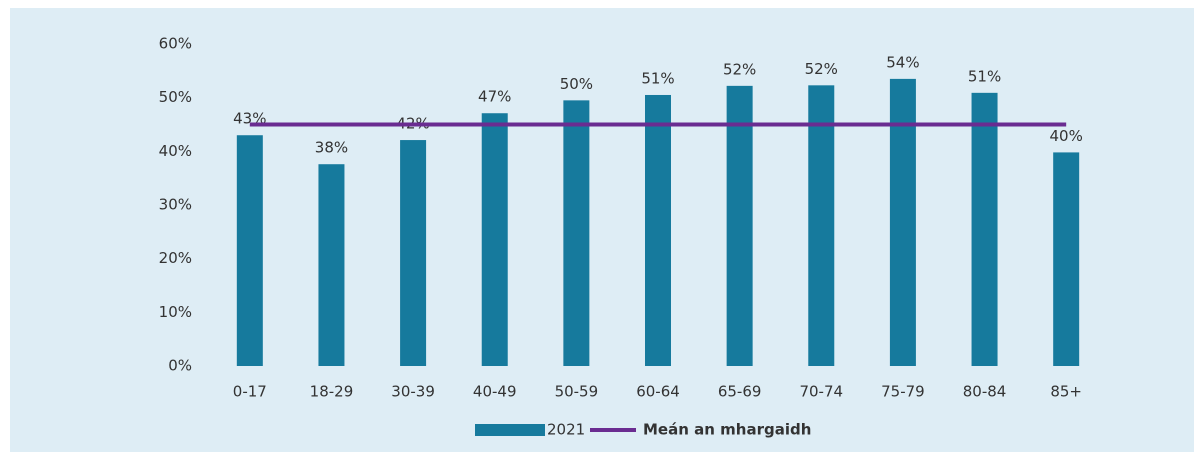  I want to click on x-tick-label: 18-29, so click(332, 392).